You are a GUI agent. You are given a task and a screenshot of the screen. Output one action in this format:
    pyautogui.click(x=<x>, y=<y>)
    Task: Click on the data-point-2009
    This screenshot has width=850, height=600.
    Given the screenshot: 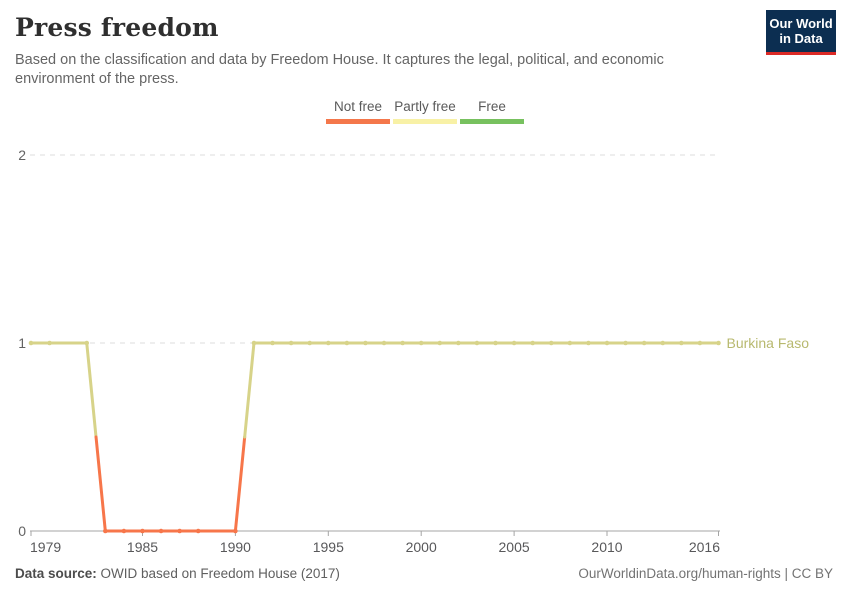 What is the action you would take?
    pyautogui.click(x=588, y=343)
    